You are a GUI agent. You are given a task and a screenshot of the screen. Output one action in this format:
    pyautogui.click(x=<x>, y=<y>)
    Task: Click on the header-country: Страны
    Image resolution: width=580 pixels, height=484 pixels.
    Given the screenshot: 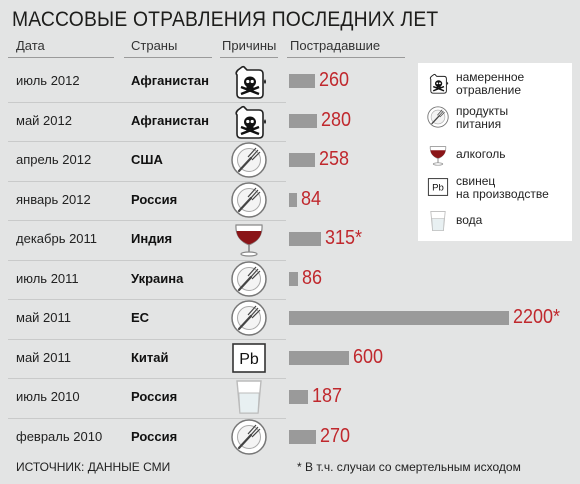 What is the action you would take?
    pyautogui.click(x=154, y=45)
    